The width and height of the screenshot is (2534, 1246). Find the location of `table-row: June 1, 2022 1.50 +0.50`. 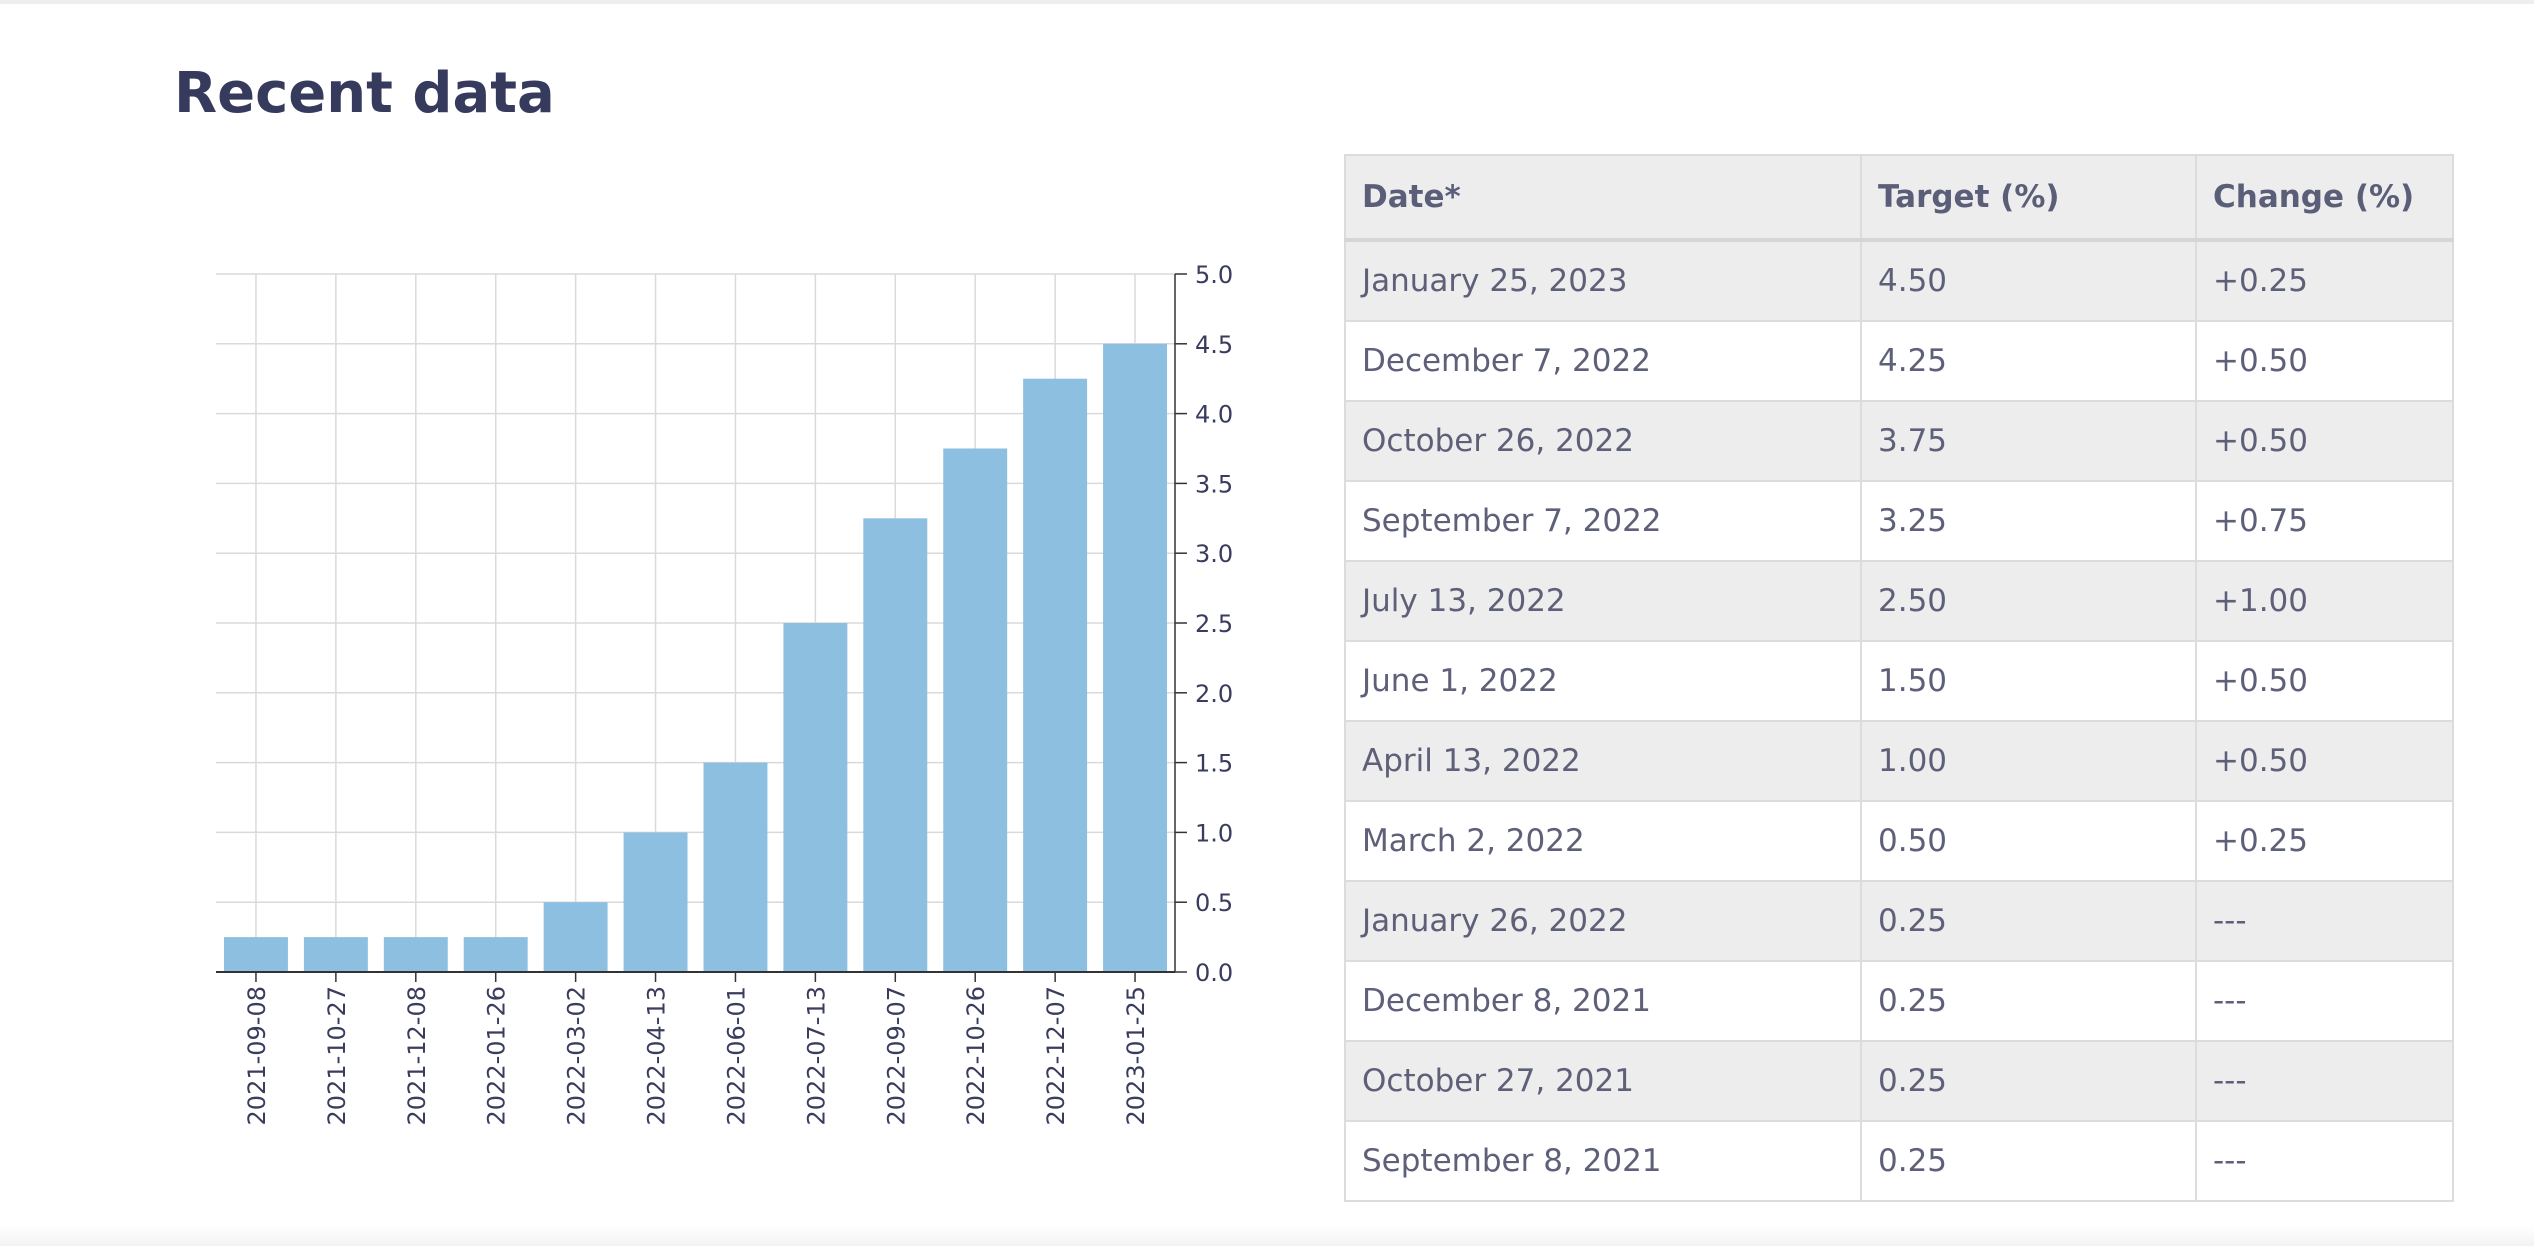

table-row: June 1, 2022 1.50 +0.50 is located at coordinates (1899, 681).